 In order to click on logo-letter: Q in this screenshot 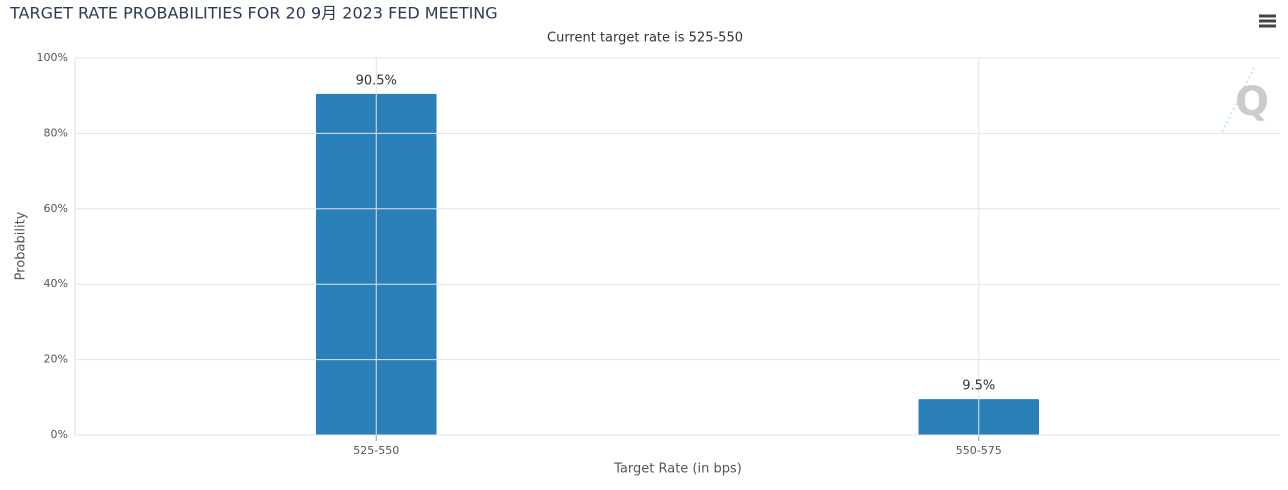, I will do `click(1252, 102)`.